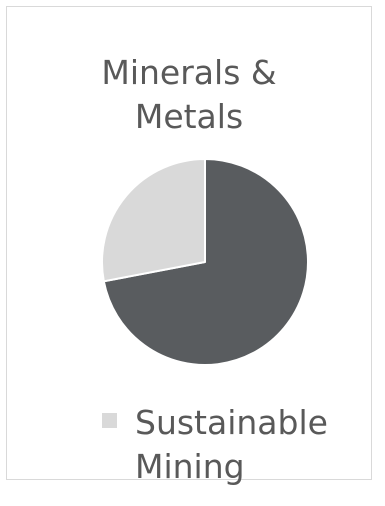 This screenshot has height=506, width=385. I want to click on pie-slice-sustainable-mining, so click(153, 220).